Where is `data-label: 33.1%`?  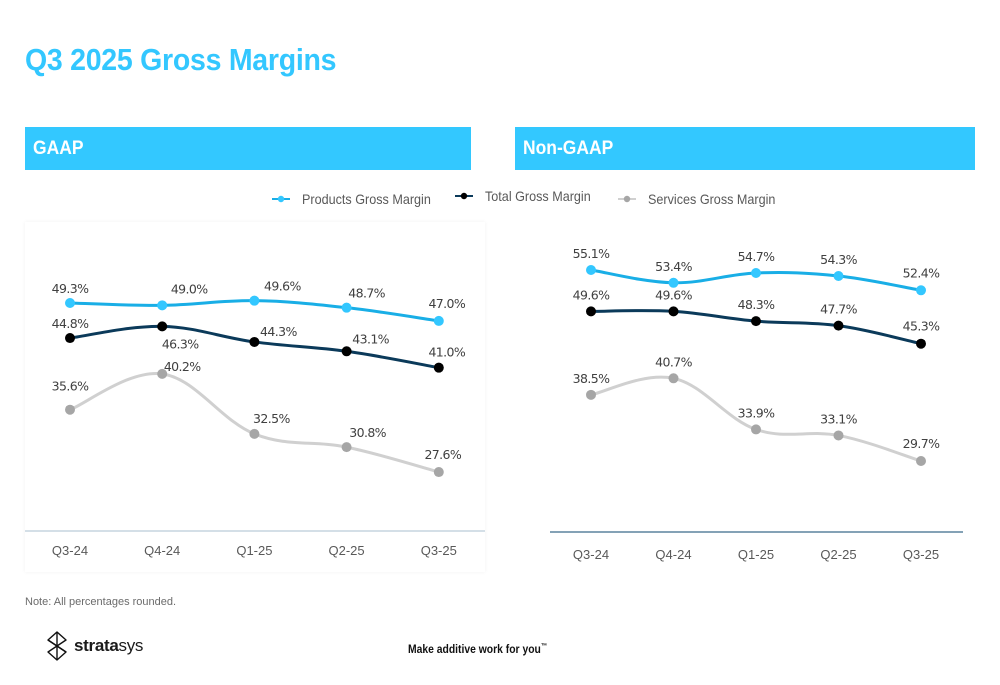 data-label: 33.1% is located at coordinates (838, 418).